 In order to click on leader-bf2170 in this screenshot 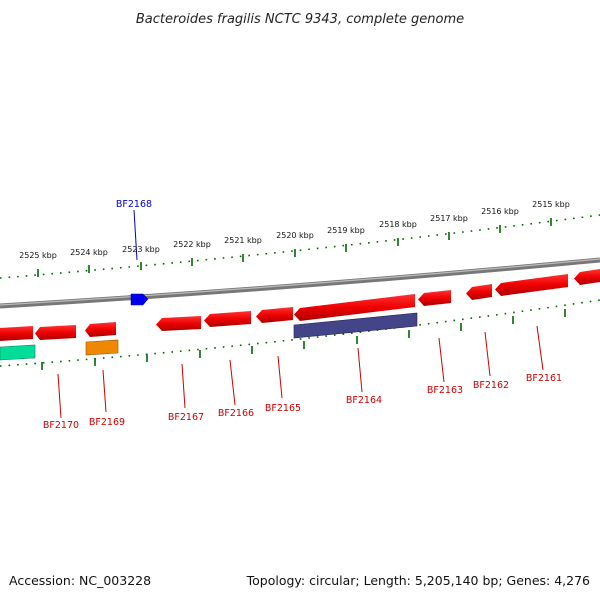, I will do `click(59, 396)`.